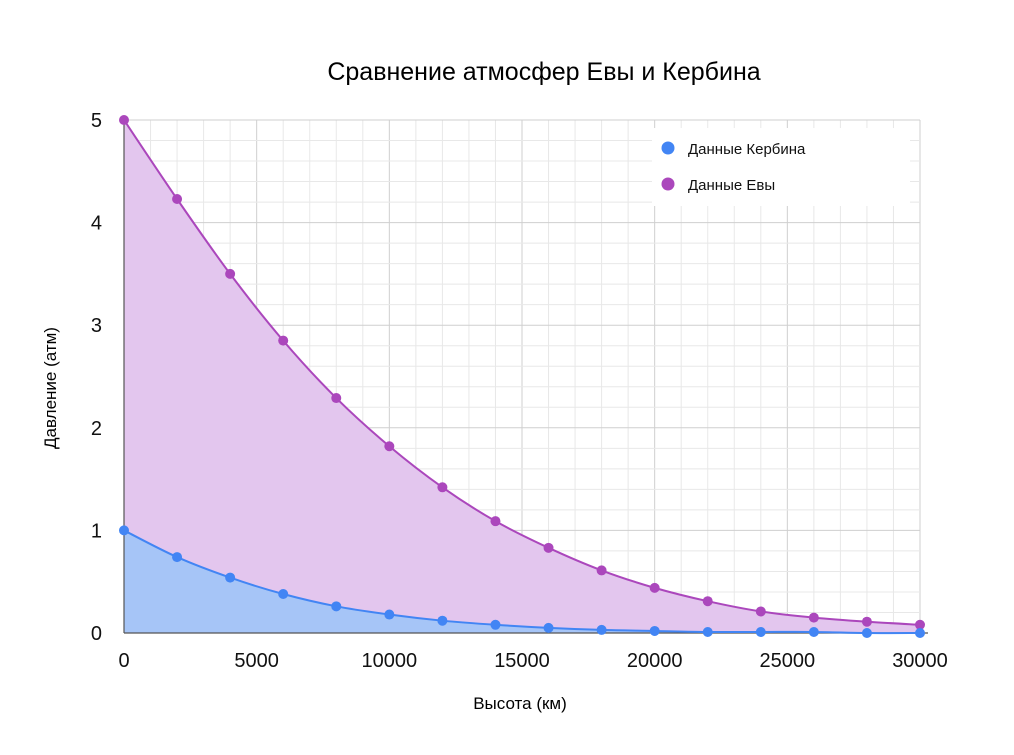 The image size is (1014, 755). Describe the element at coordinates (123, 661) in the screenshot. I see `x-tick-label: 0` at that location.